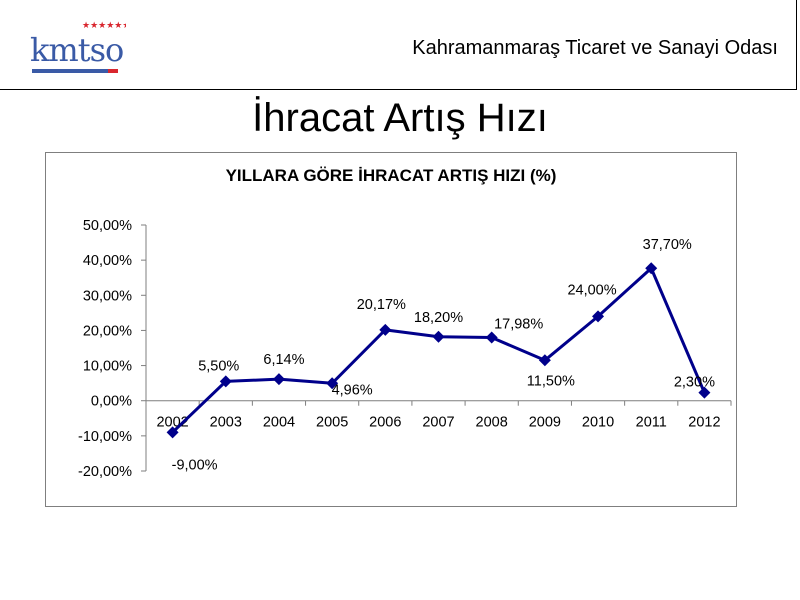 This screenshot has height=600, width=800. I want to click on data-label: 4,96%, so click(352, 390).